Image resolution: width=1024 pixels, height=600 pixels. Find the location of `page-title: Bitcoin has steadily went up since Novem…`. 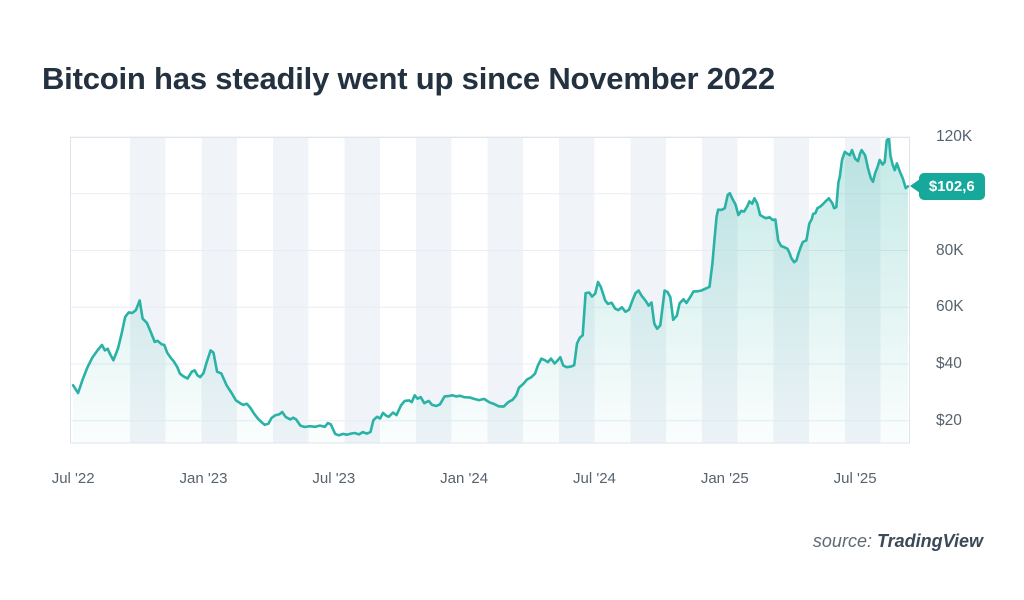

page-title: Bitcoin has steadily went up since Novem… is located at coordinates (408, 78).